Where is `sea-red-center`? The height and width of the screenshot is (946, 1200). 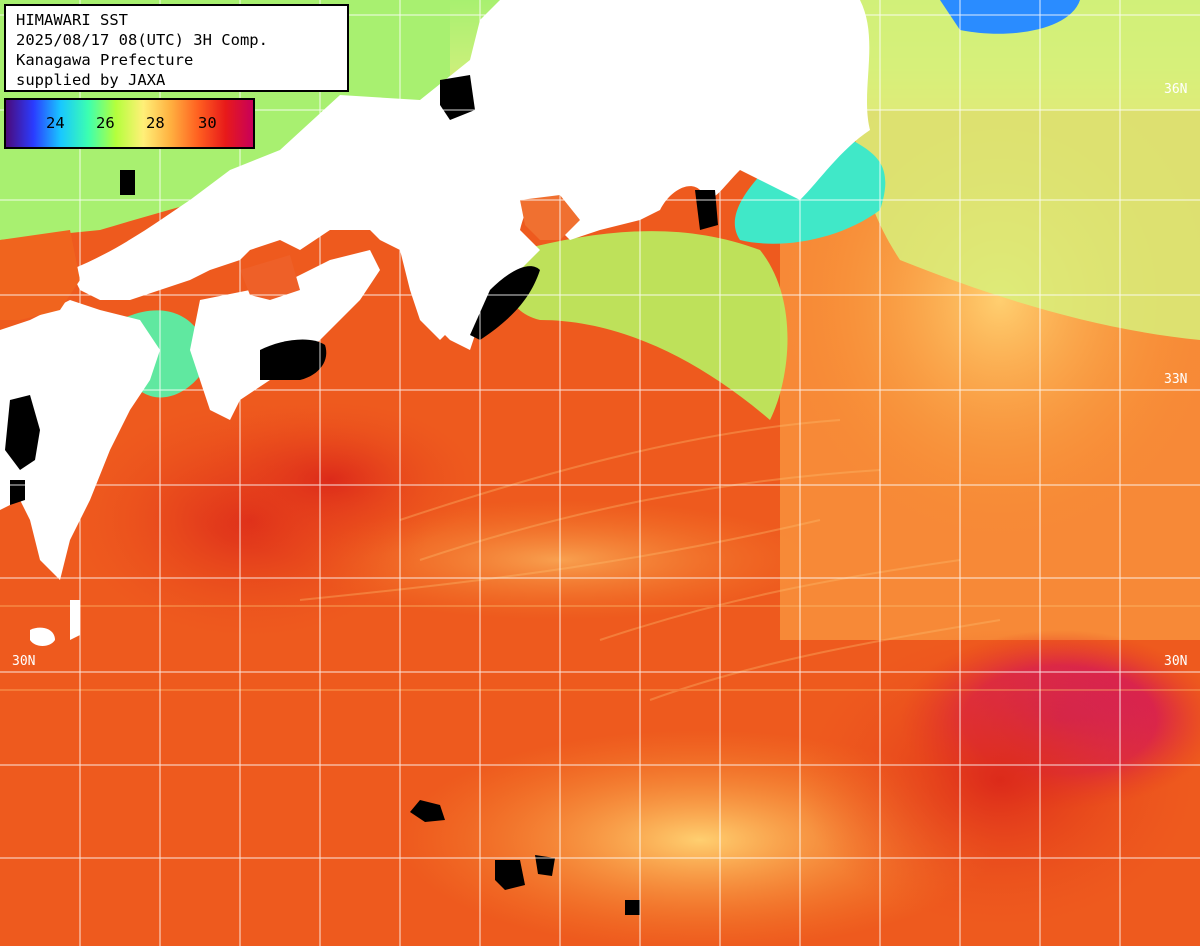
sea-red-center is located at coordinates (330, 480).